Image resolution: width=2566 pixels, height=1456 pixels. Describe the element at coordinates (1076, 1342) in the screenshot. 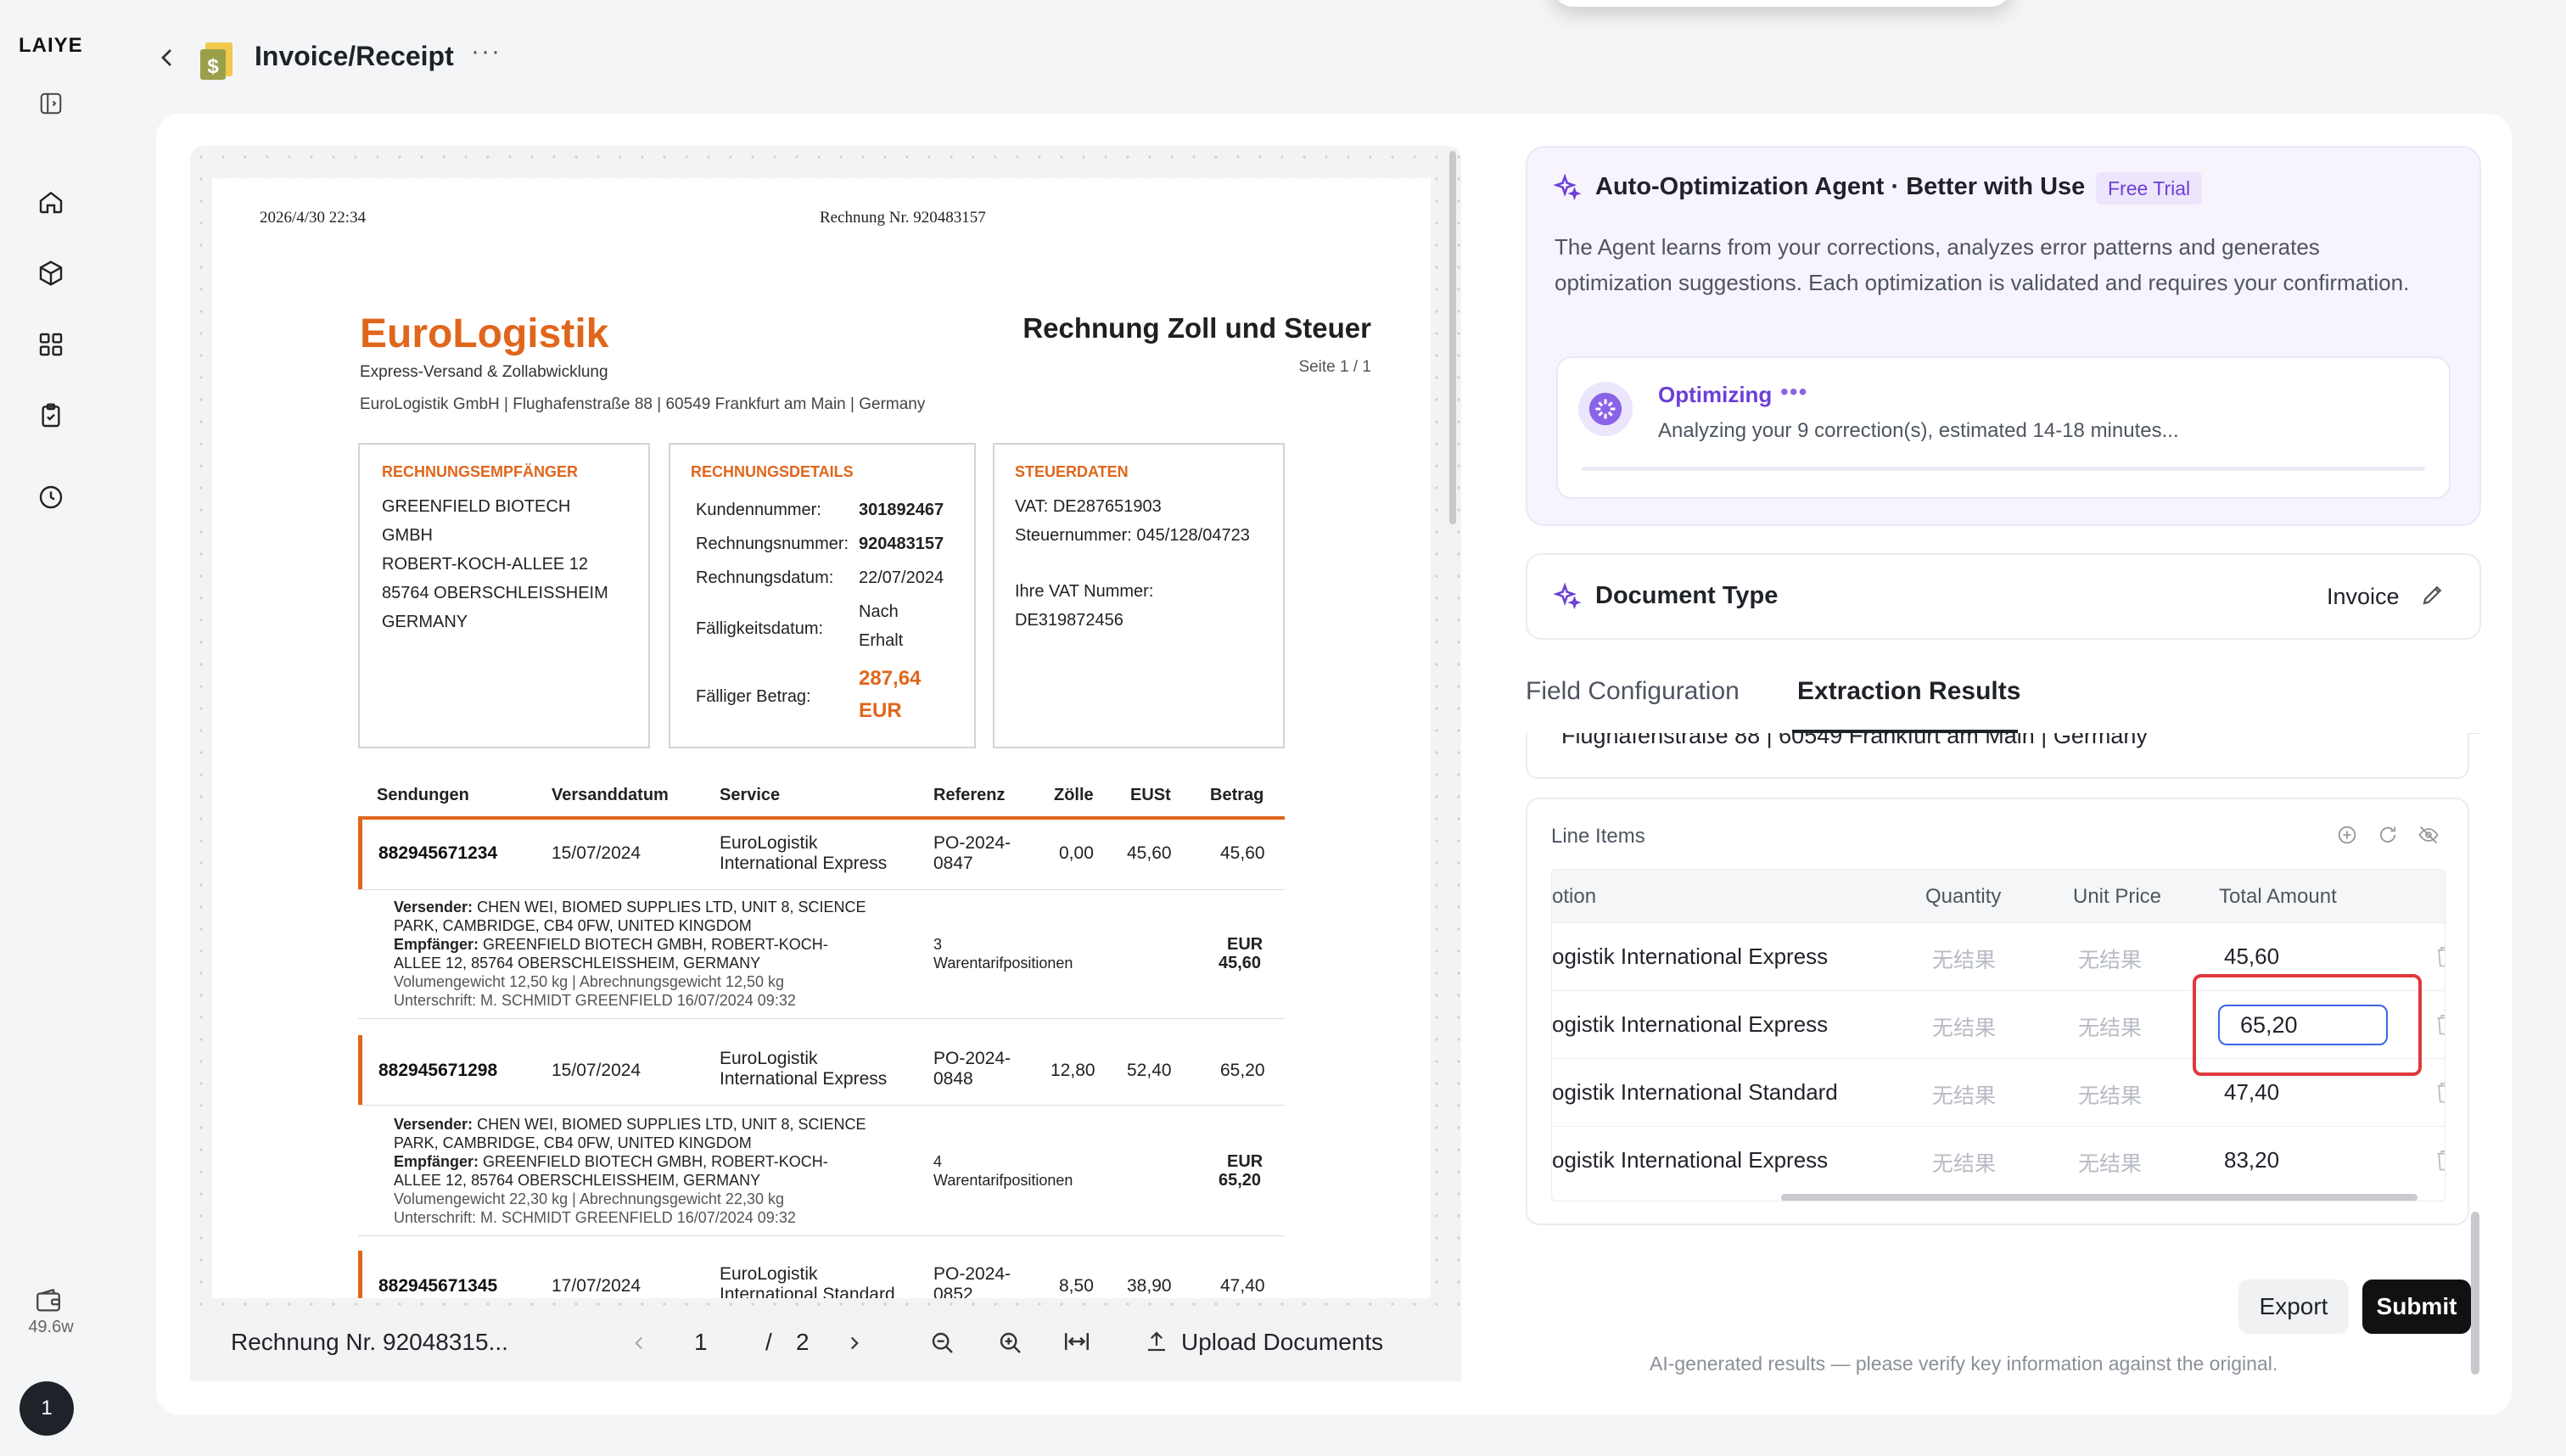

I see `fit-width-icon` at that location.